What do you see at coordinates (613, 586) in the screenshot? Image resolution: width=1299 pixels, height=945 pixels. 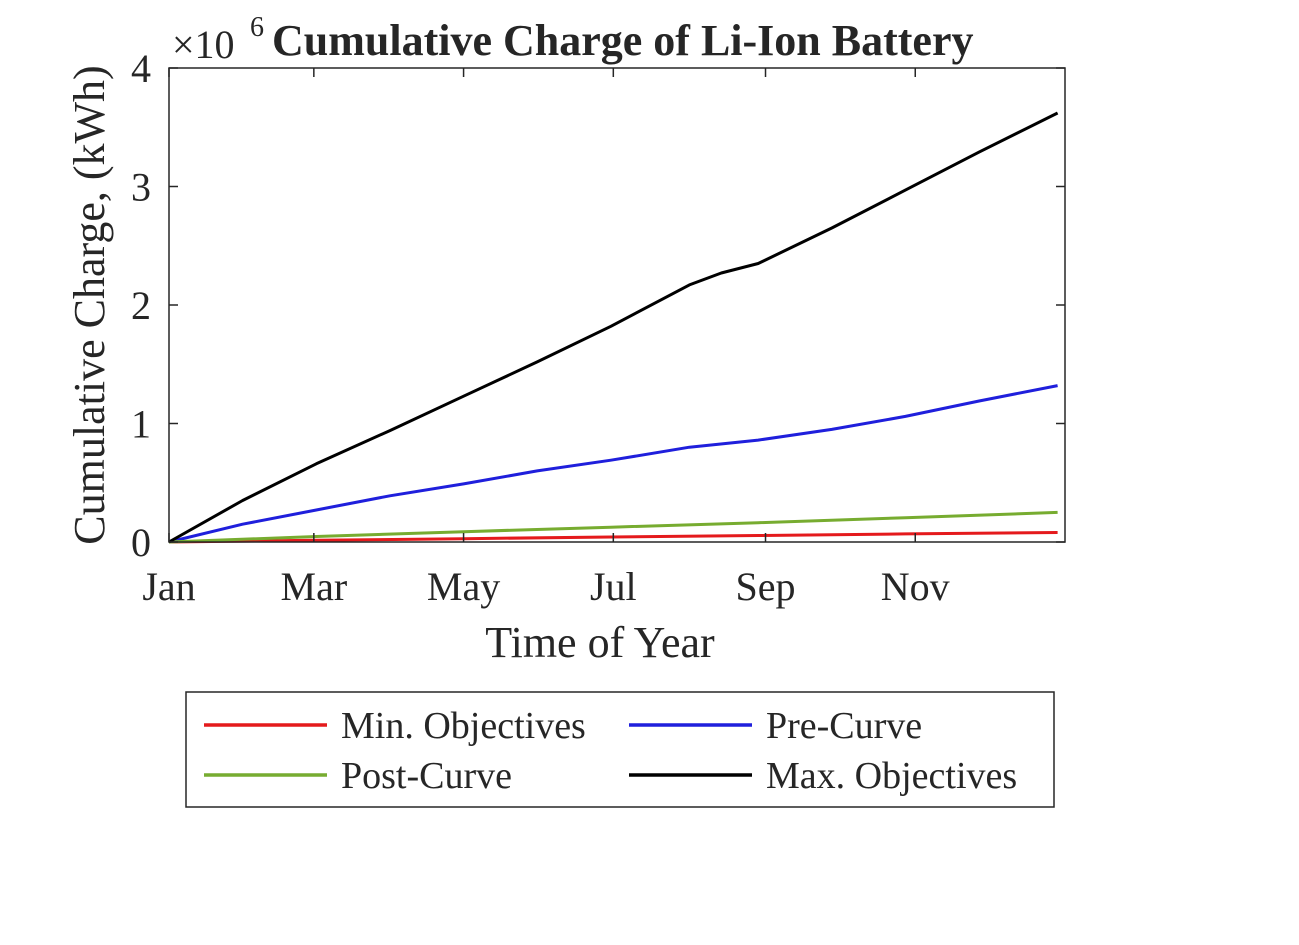 I see `x-tick-label: Jul` at bounding box center [613, 586].